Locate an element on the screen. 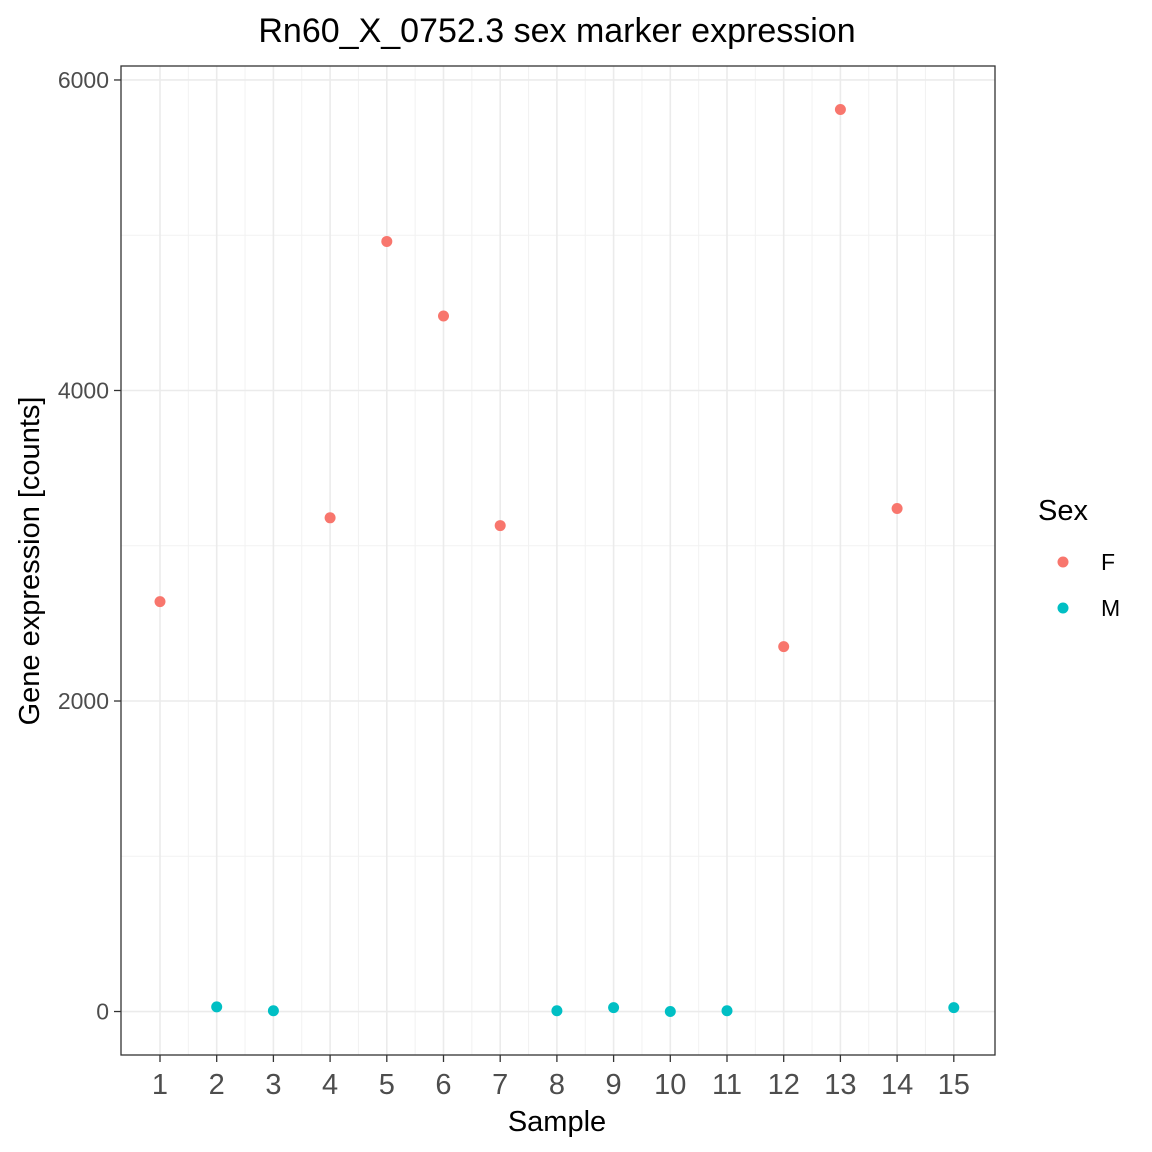 This screenshot has width=1152, height=1152. x-tick-label: 14 is located at coordinates (897, 1085).